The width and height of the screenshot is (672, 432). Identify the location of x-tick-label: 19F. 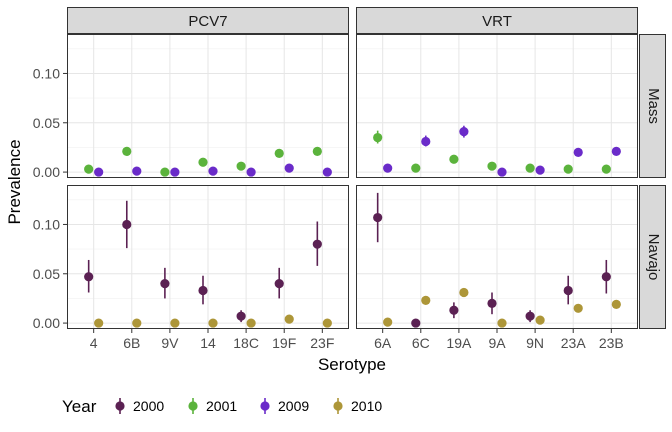
(284, 343).